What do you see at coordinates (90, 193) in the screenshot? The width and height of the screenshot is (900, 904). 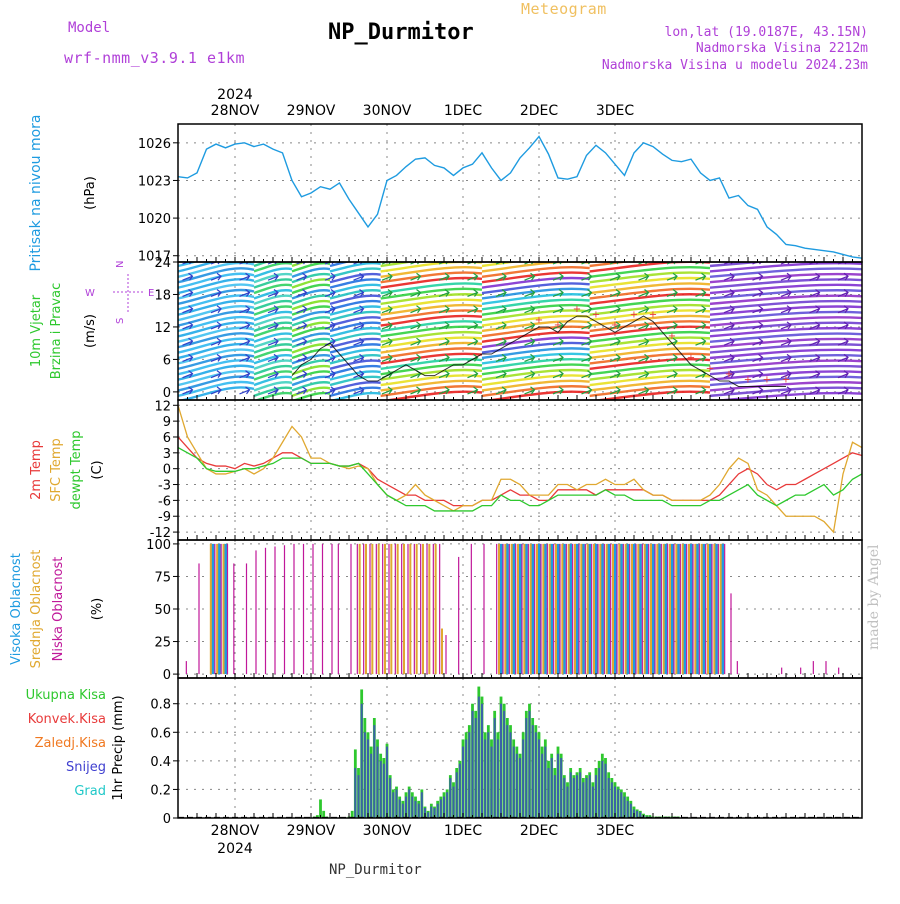 I see `pressure-unit: (hPa)` at bounding box center [90, 193].